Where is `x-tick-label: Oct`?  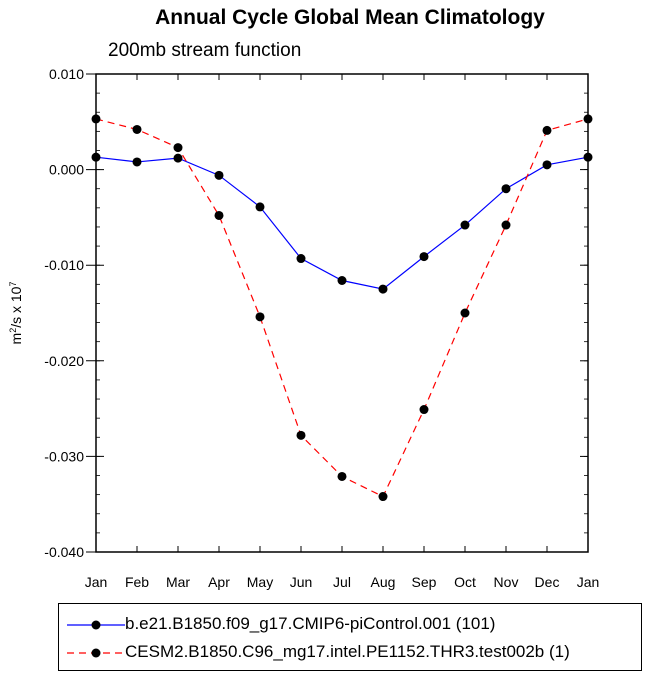
x-tick-label: Oct is located at coordinates (465, 582).